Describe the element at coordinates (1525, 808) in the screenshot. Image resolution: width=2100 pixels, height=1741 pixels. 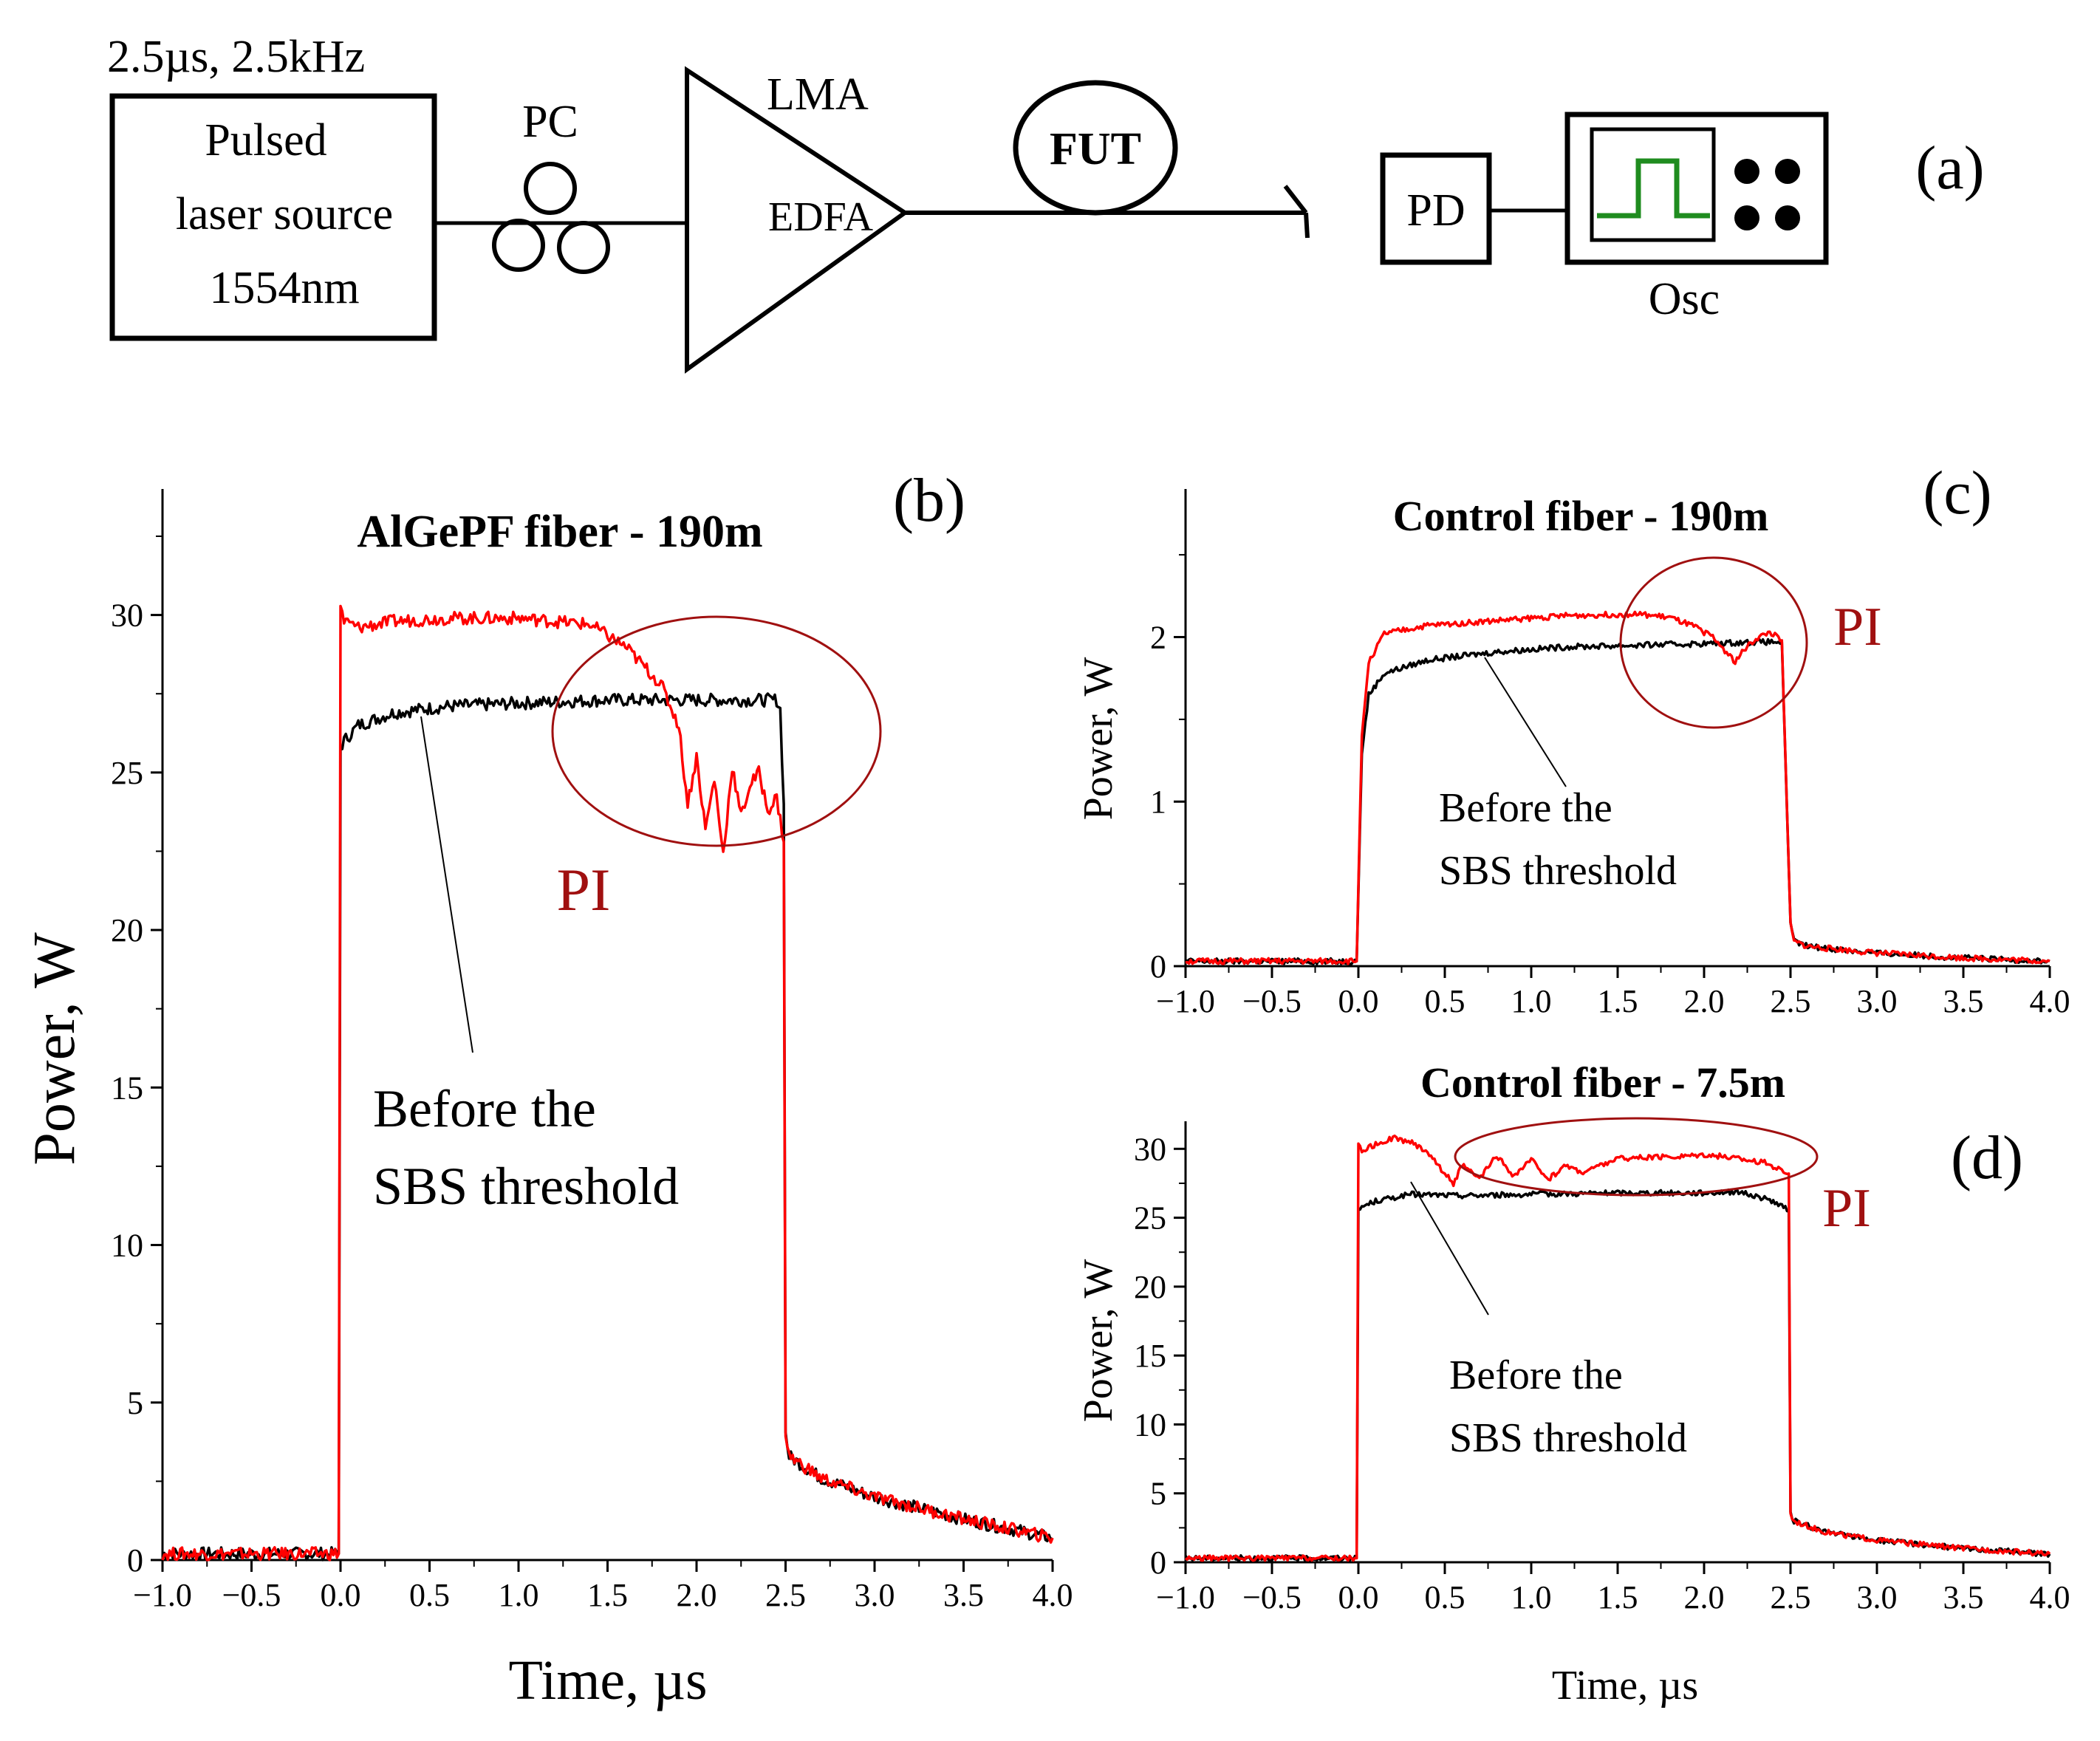
I see `annotation-line1-c: Before the` at that location.